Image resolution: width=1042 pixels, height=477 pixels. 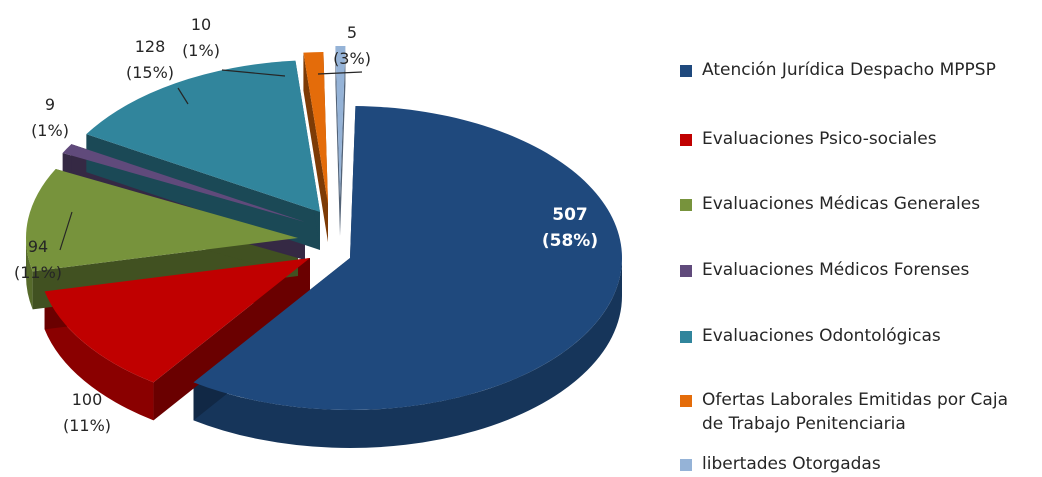 I want to click on legend-label: Evaluaciones Médicas Generales, so click(x=841, y=204).